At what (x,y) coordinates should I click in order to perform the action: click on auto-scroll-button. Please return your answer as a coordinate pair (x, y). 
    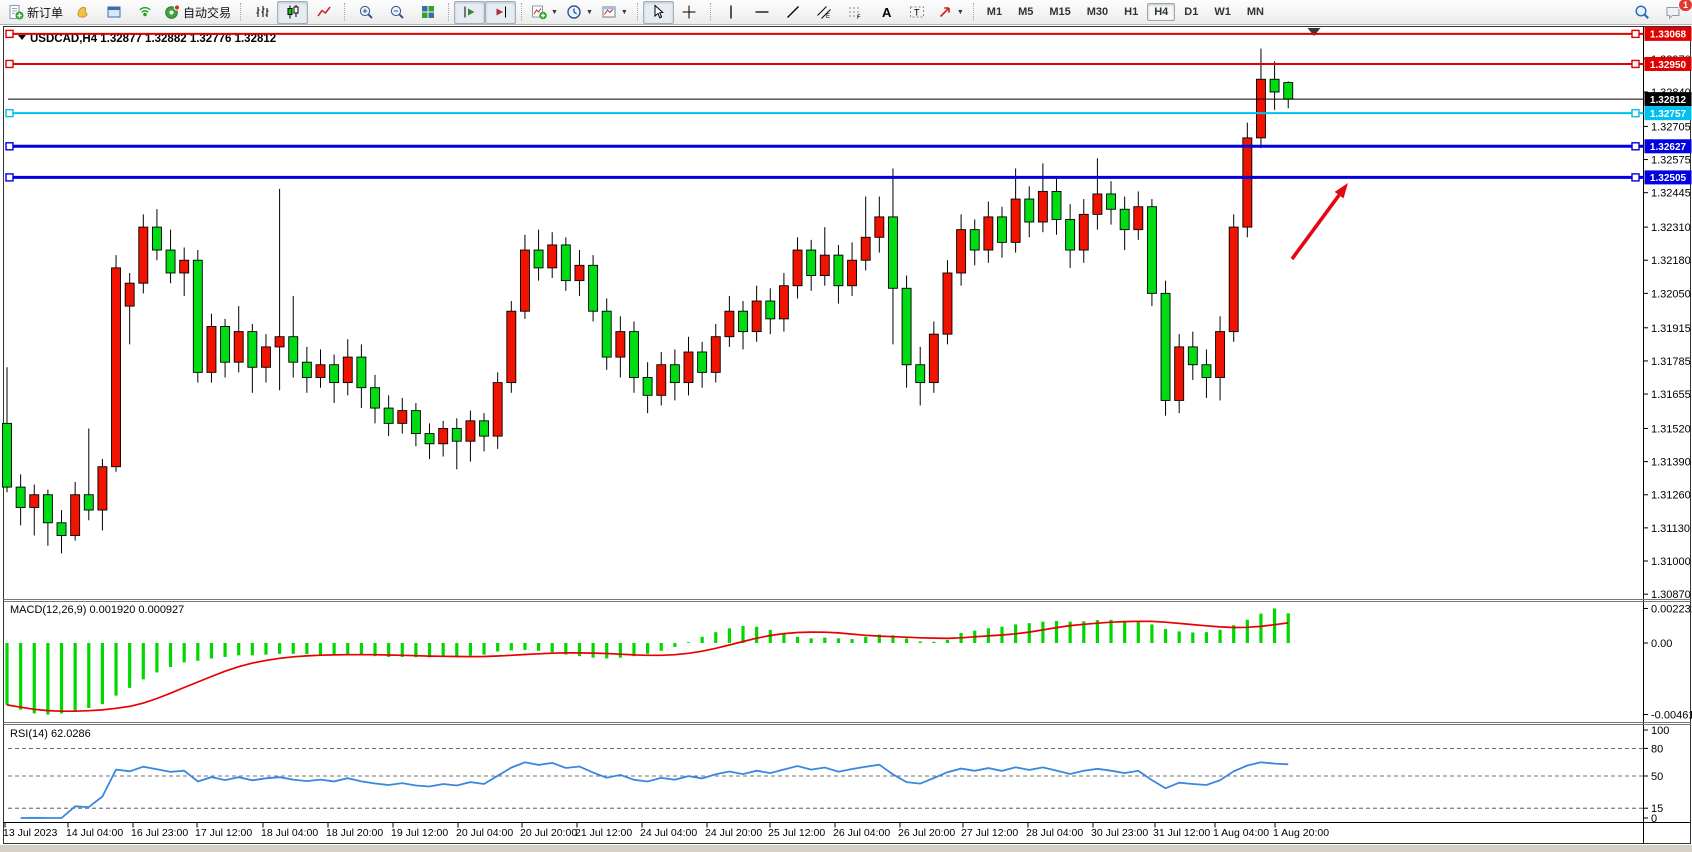
    Looking at the image, I should click on (470, 12).